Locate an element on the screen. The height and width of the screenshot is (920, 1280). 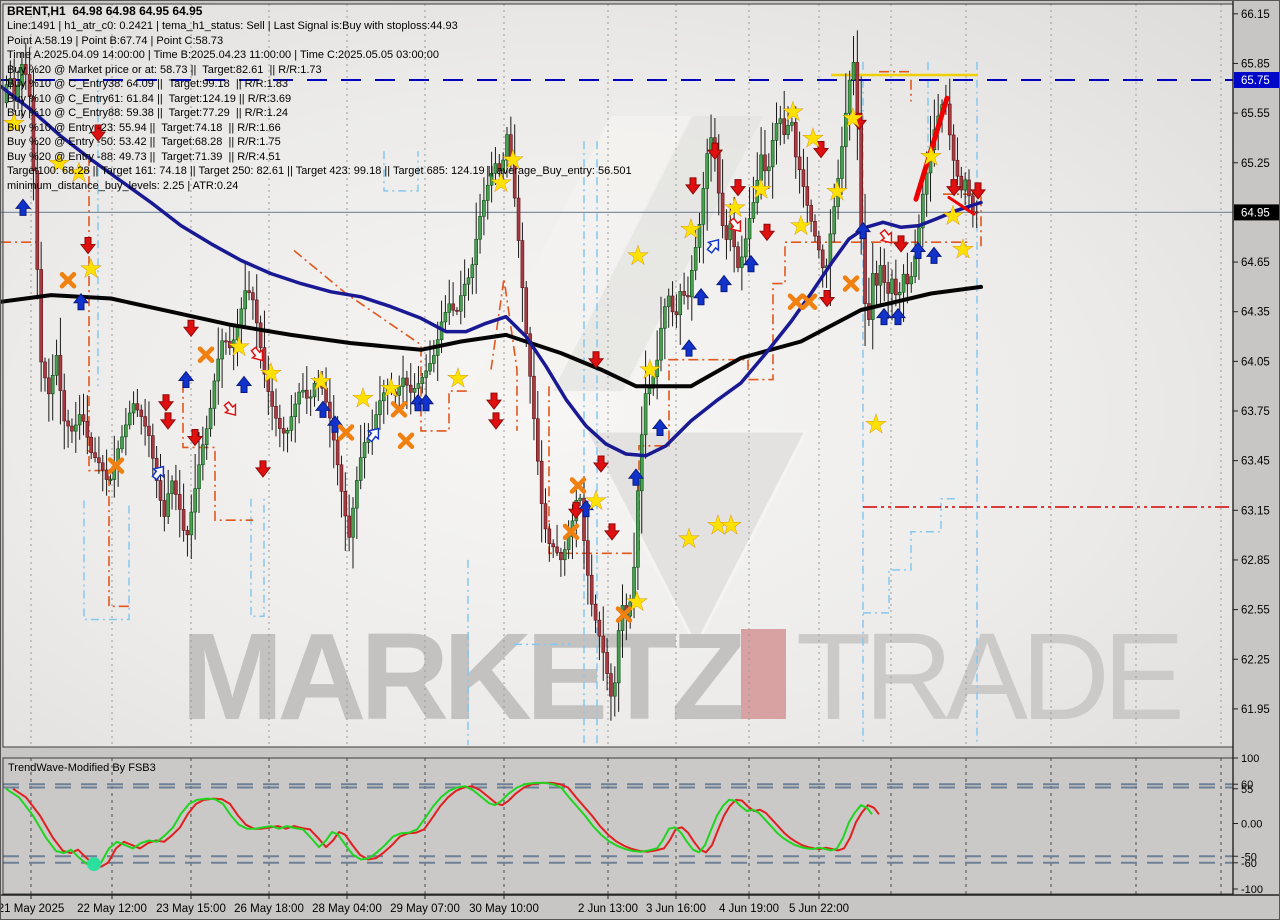
price-tick-label: 62.55 is located at coordinates (1255, 611).